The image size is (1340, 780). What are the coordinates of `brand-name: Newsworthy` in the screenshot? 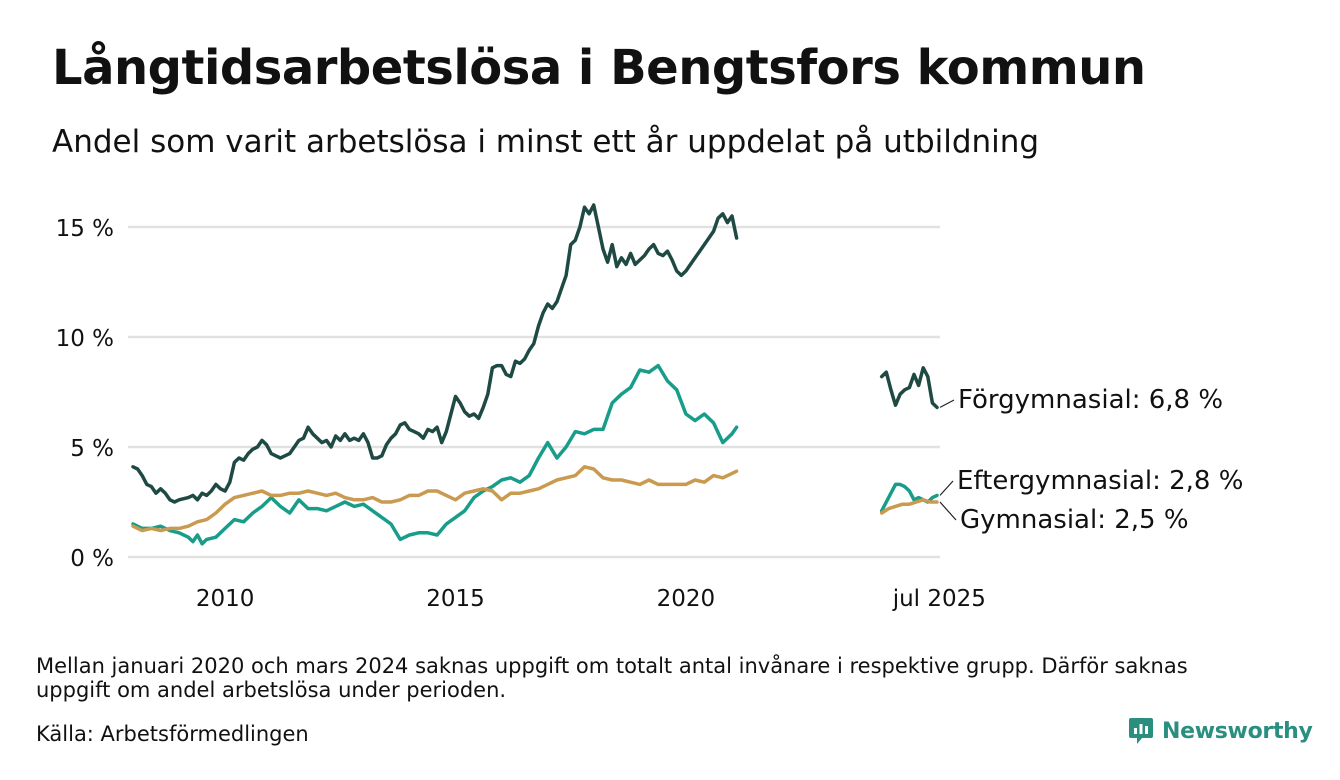 It's located at (1237, 731).